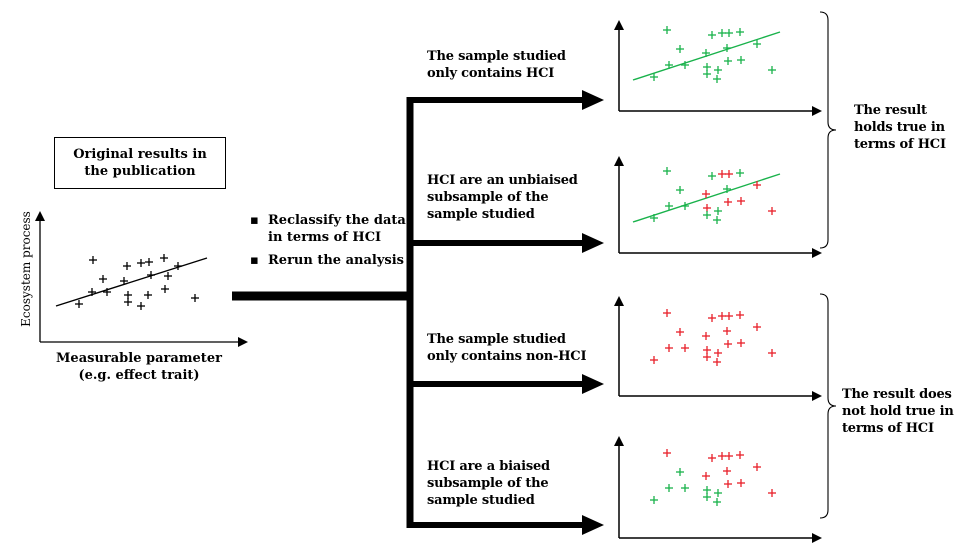  I want to click on original-results-line-2: the publication, so click(140, 171).